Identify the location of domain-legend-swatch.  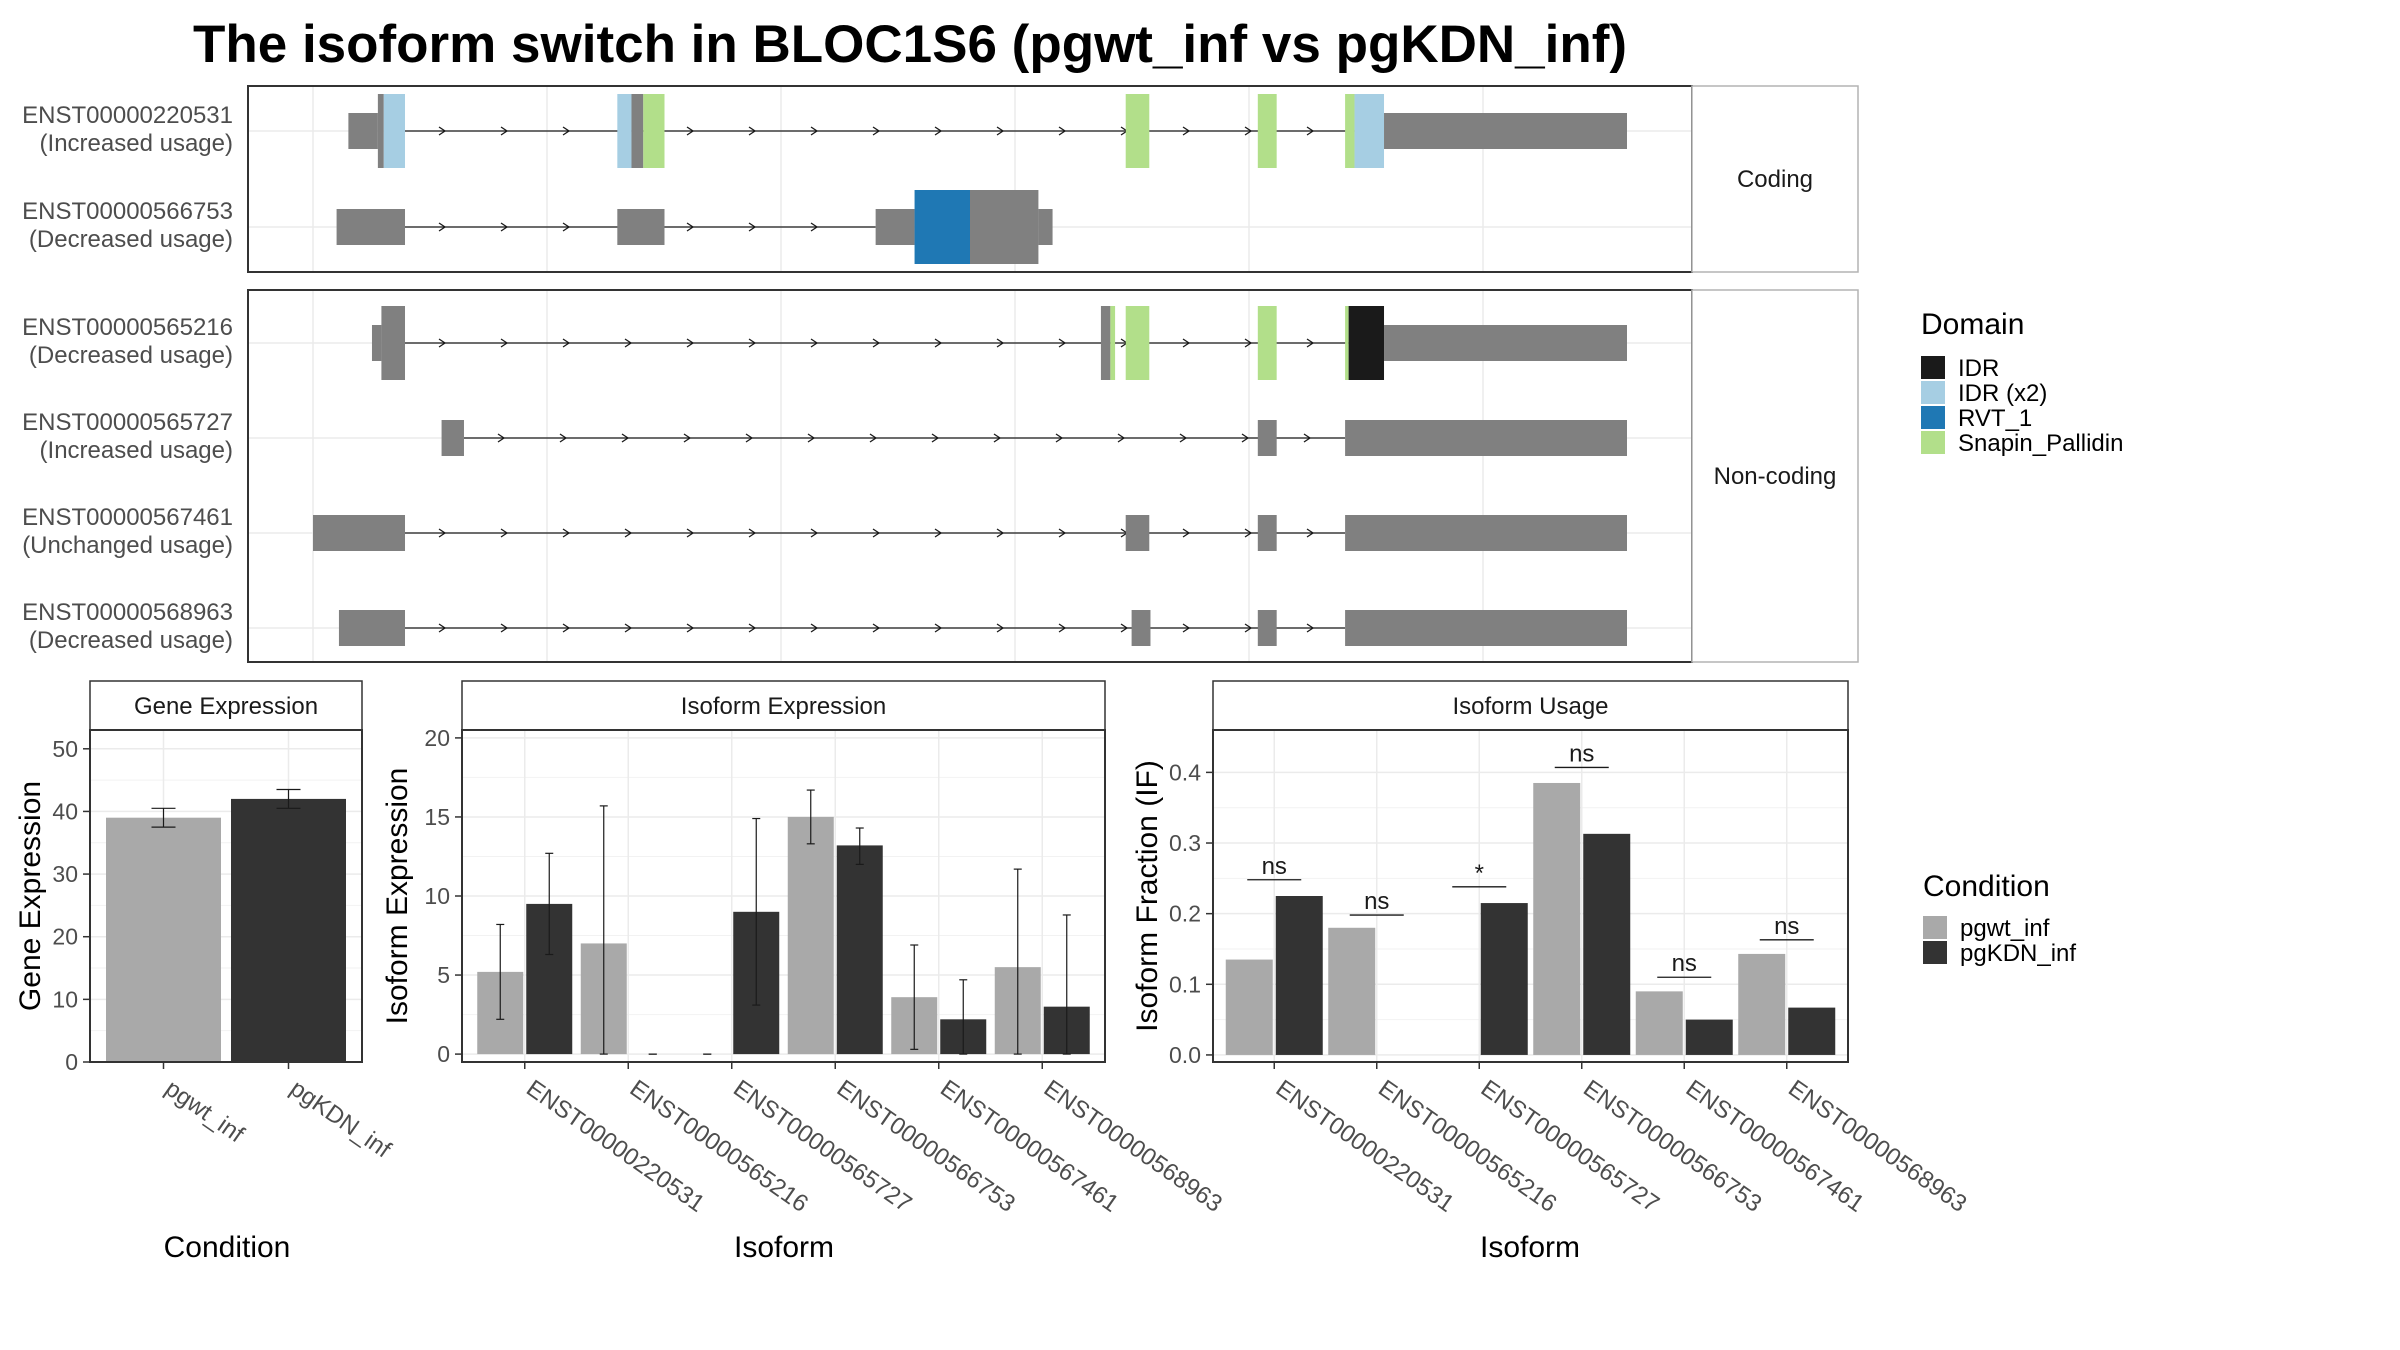
(1933, 417).